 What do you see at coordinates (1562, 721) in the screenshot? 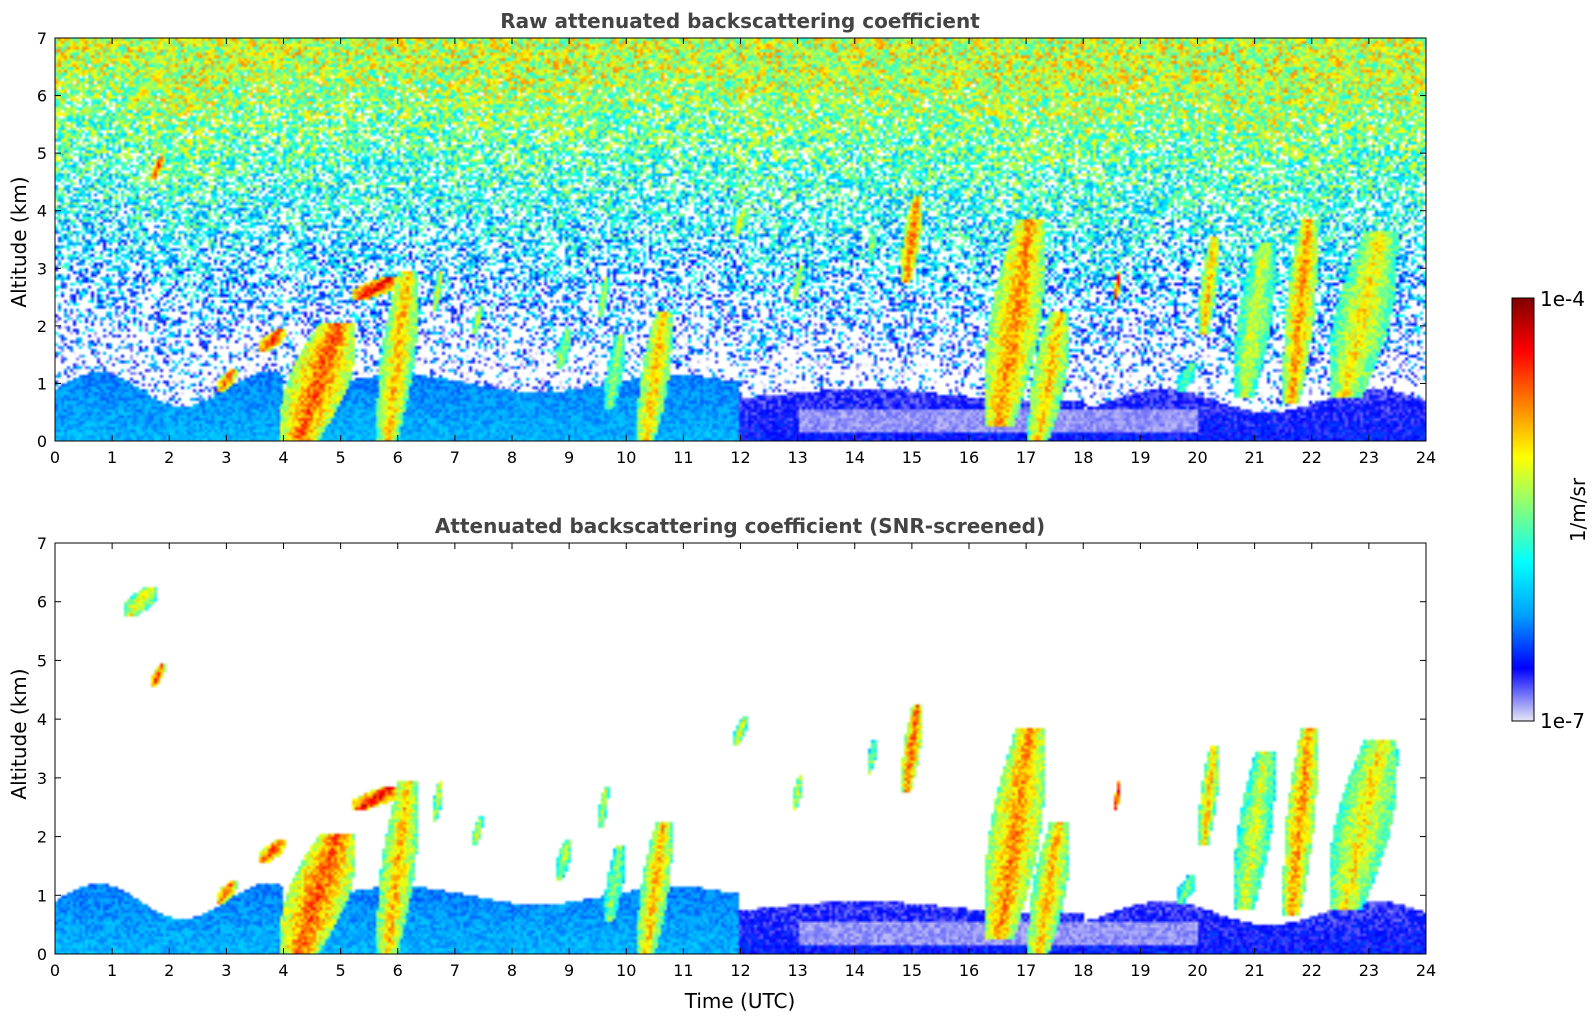
I see `colorbar-min-label: 1e-7` at bounding box center [1562, 721].